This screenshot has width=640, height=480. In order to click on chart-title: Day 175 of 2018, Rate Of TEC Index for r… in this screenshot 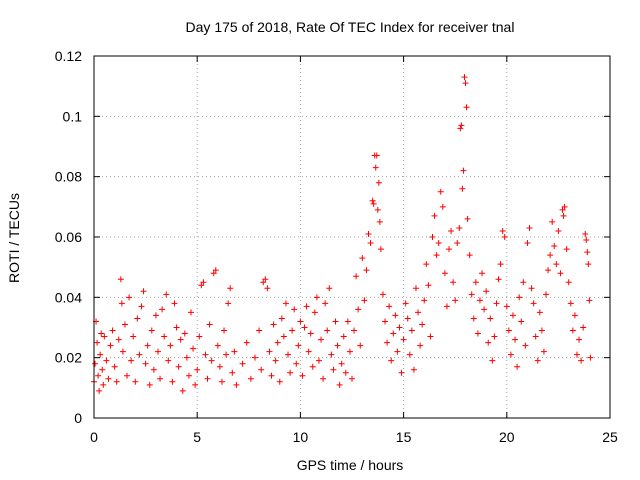, I will do `click(350, 27)`.